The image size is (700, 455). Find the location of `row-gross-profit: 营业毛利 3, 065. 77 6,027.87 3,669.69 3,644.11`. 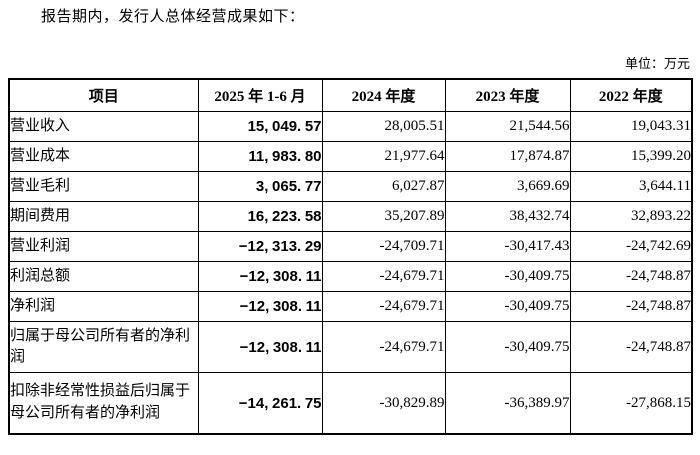

row-gross-profit: 营业毛利 3, 065. 77 6,027.87 3,669.69 3,644.11 is located at coordinates (350, 187).